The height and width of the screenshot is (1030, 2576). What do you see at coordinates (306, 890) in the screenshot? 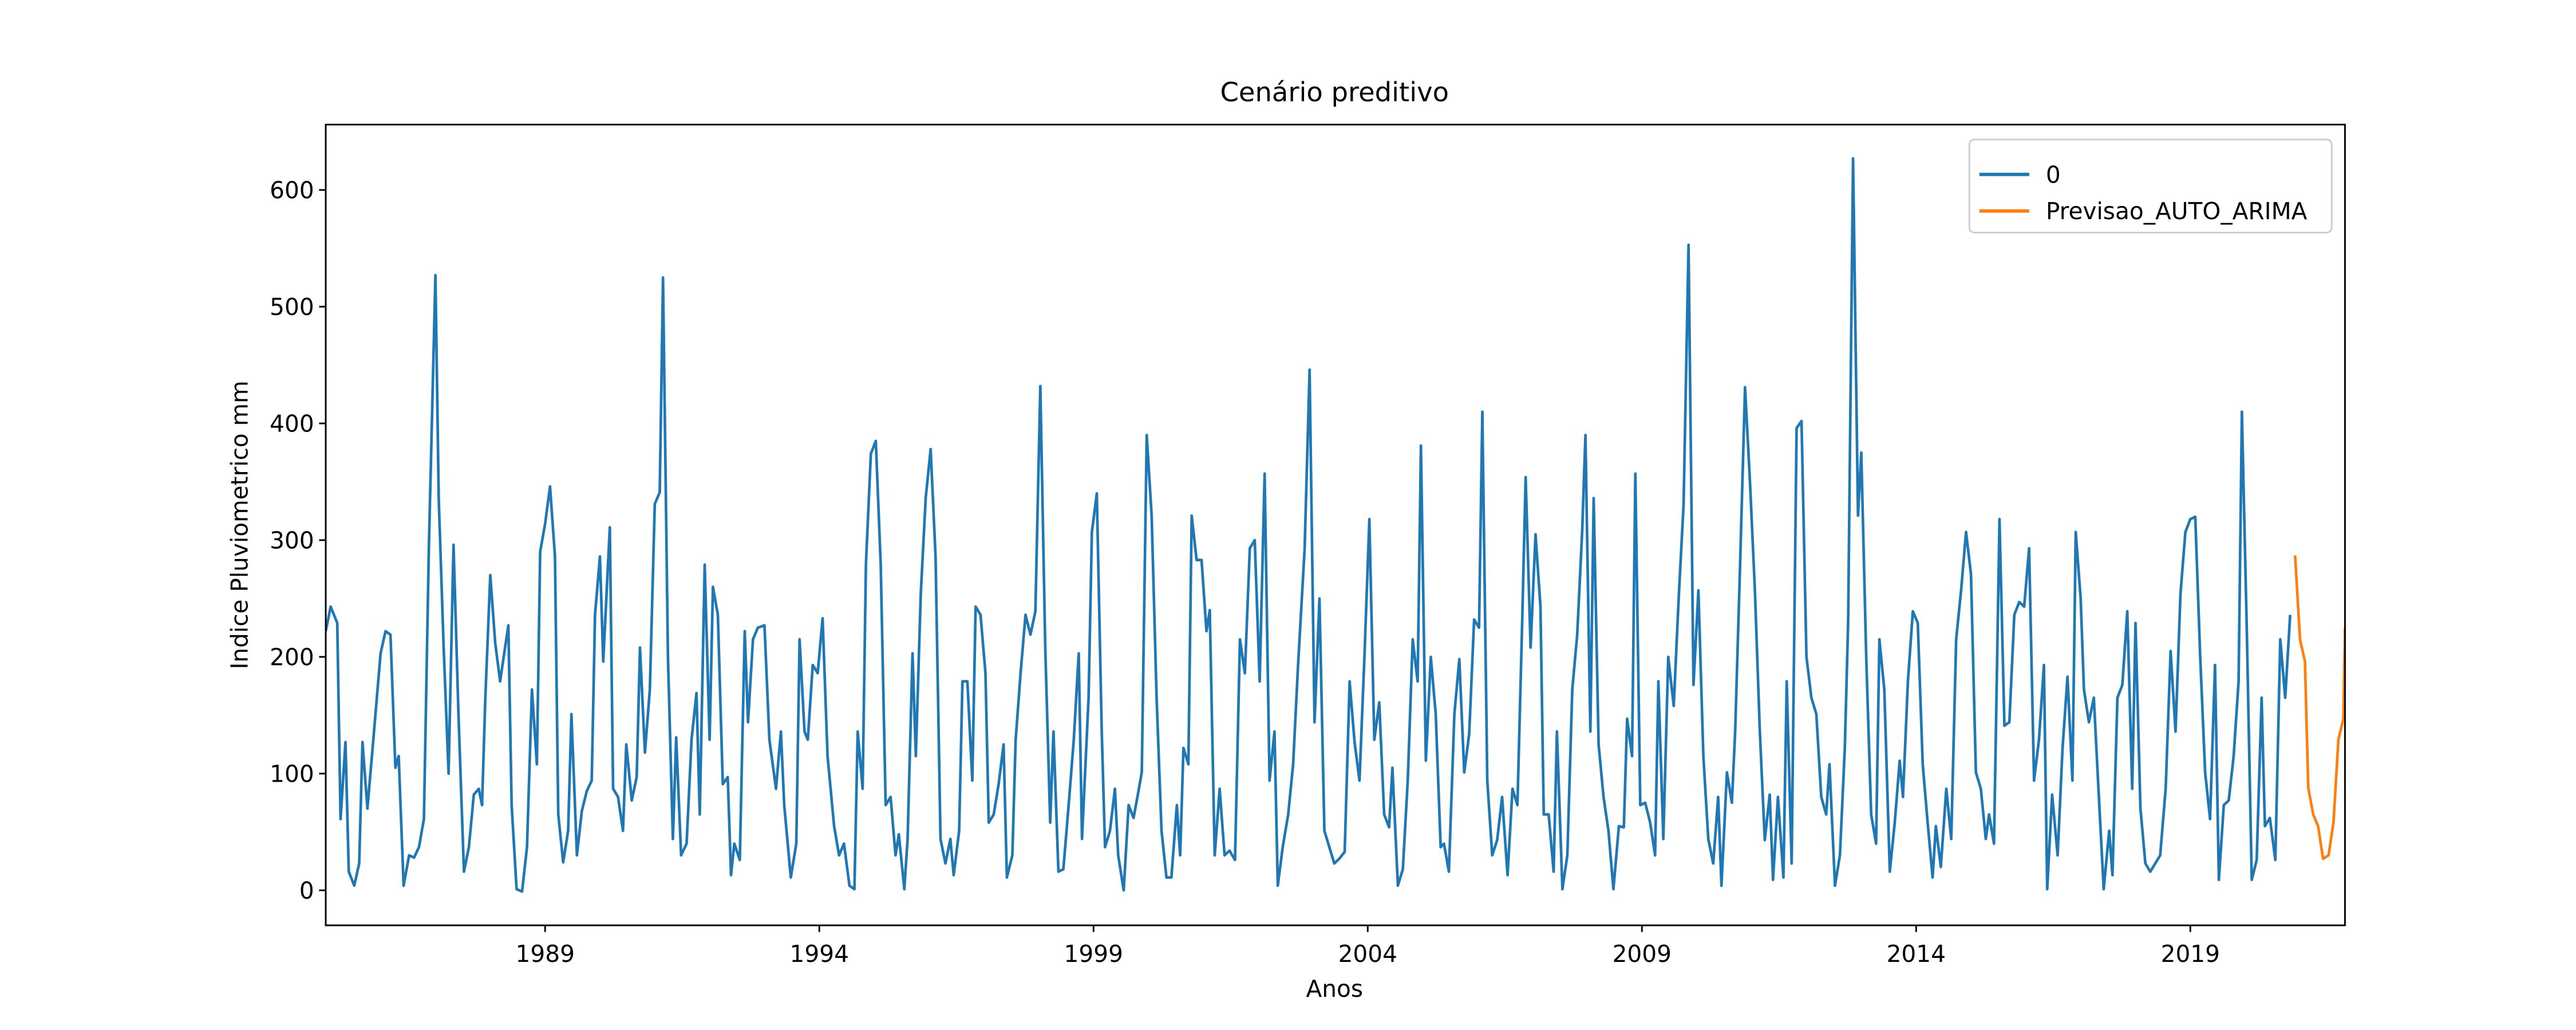
I see `y-tick-label: 0` at bounding box center [306, 890].